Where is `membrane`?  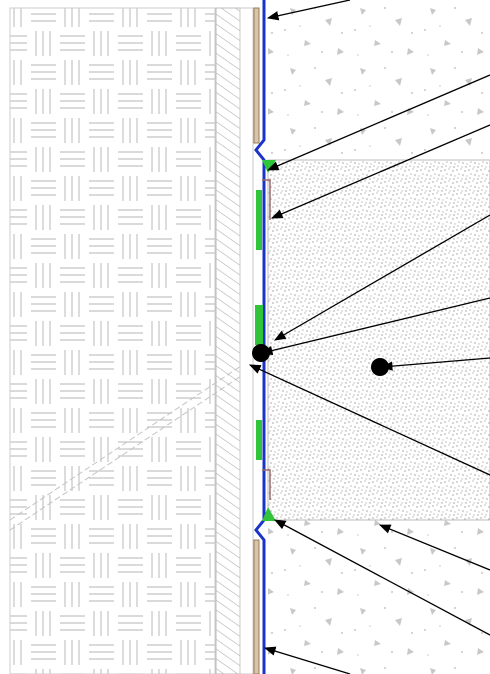
membrane is located at coordinates (260, 337).